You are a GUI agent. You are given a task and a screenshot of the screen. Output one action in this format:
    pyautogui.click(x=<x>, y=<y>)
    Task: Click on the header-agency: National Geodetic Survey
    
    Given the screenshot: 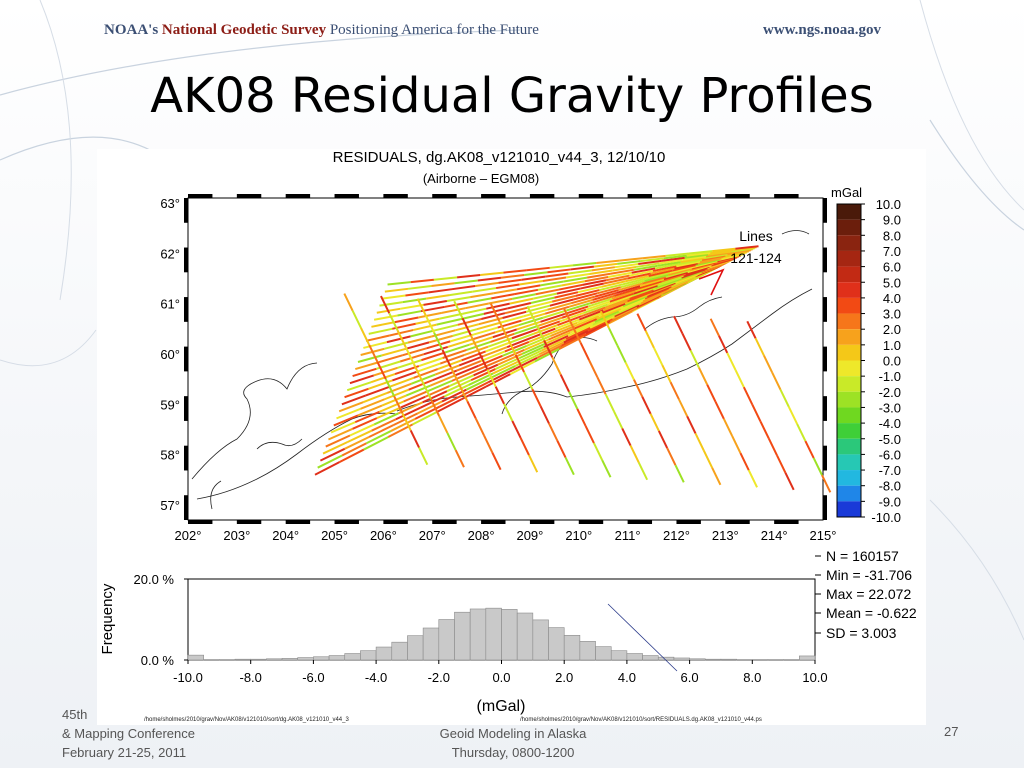 What is the action you would take?
    pyautogui.click(x=244, y=30)
    